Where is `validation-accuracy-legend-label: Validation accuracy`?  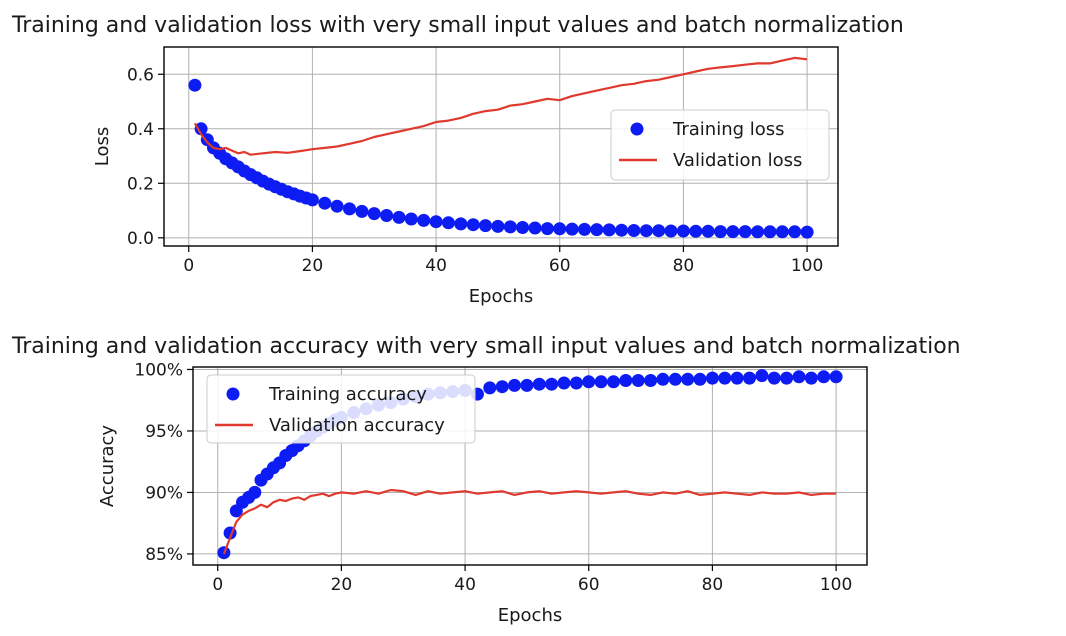
validation-accuracy-legend-label: Validation accuracy is located at coordinates (357, 425).